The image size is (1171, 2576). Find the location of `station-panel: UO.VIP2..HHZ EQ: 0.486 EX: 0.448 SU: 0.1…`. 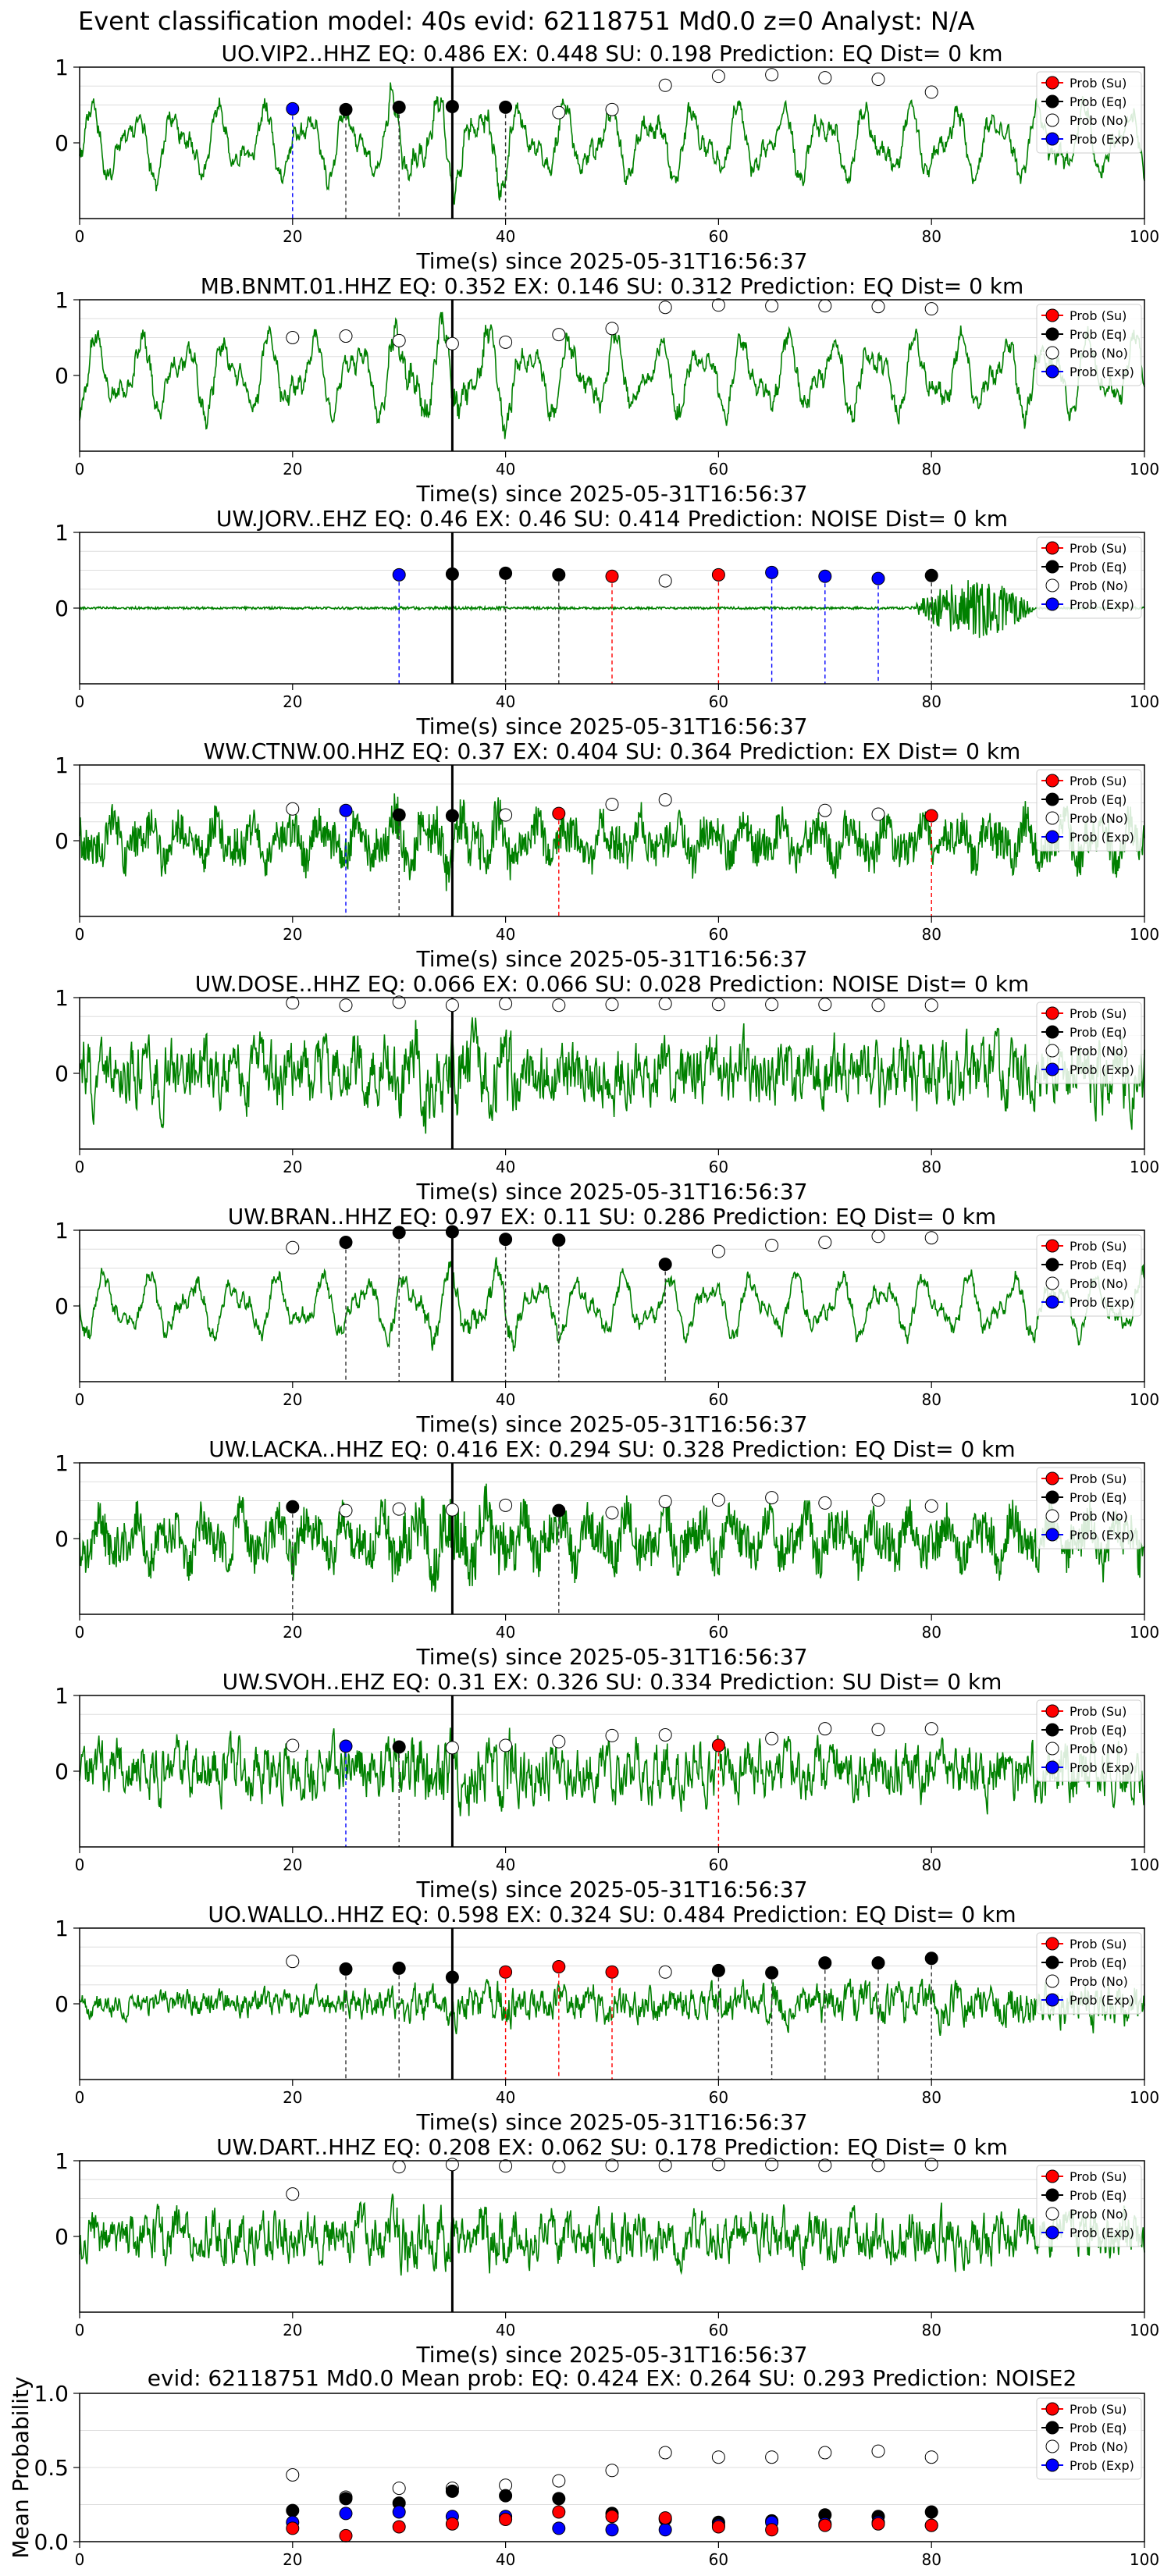

station-panel: UO.VIP2..HHZ EQ: 0.486 EX: 0.448 SU: 0.1… is located at coordinates (607, 157).